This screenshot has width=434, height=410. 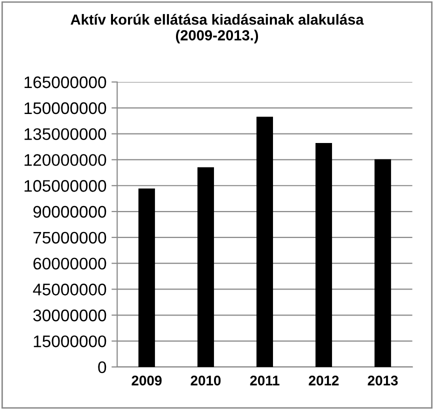 I want to click on y-tick-label: 90000000, so click(x=69, y=212).